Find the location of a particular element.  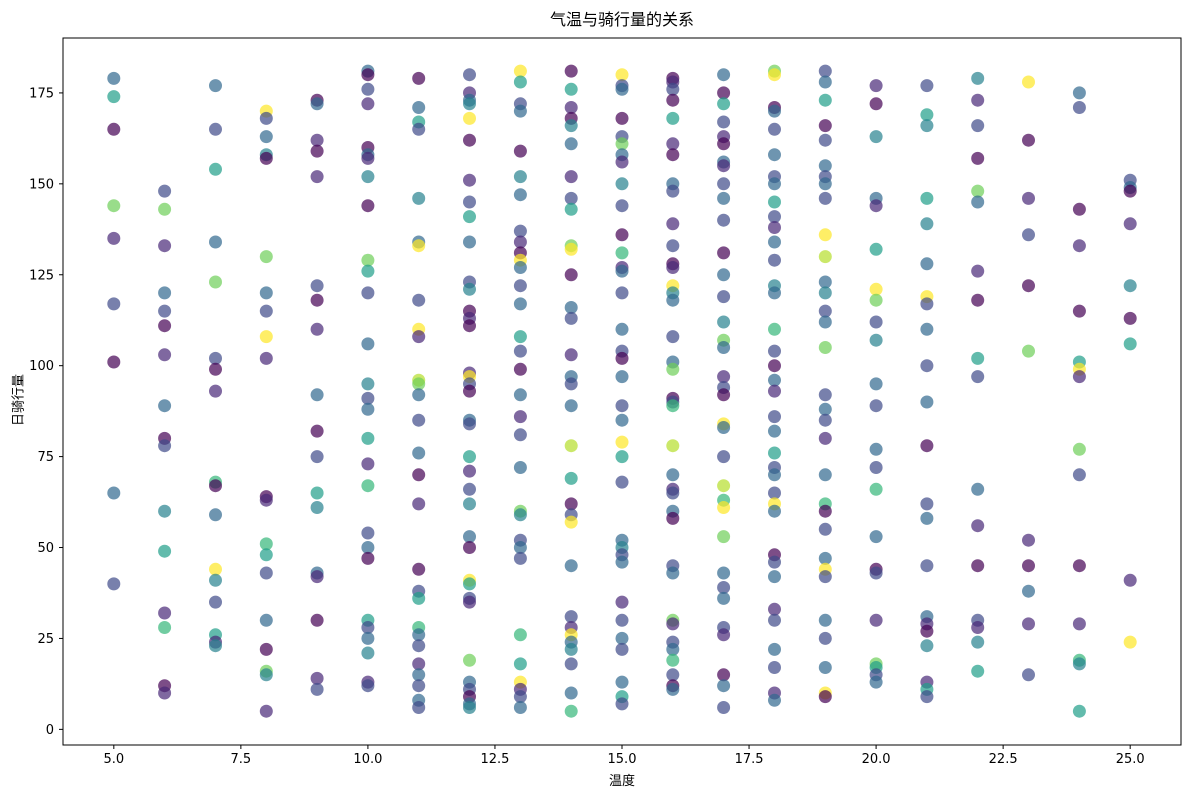

y-tick-label: 175 is located at coordinates (41, 93).